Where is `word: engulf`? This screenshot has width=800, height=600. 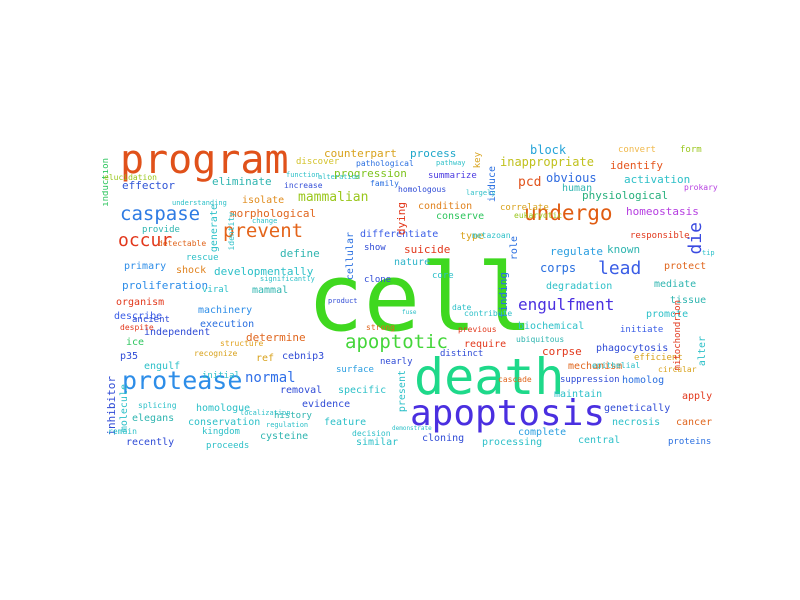 word: engulf is located at coordinates (162, 366).